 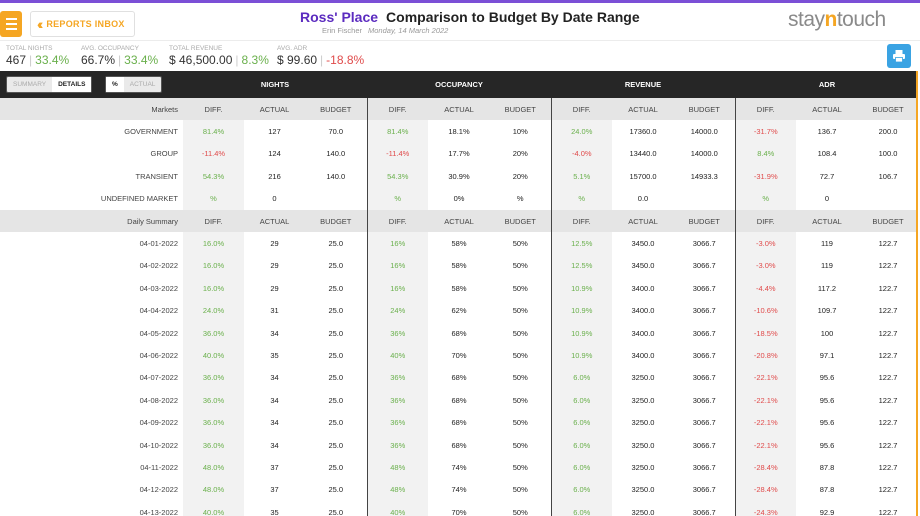 I want to click on table-cell: 8.4%, so click(x=765, y=154).